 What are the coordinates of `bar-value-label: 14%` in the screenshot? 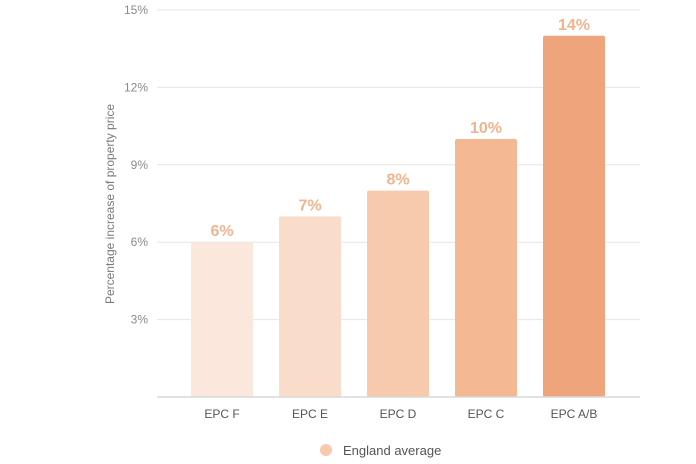 It's located at (574, 25).